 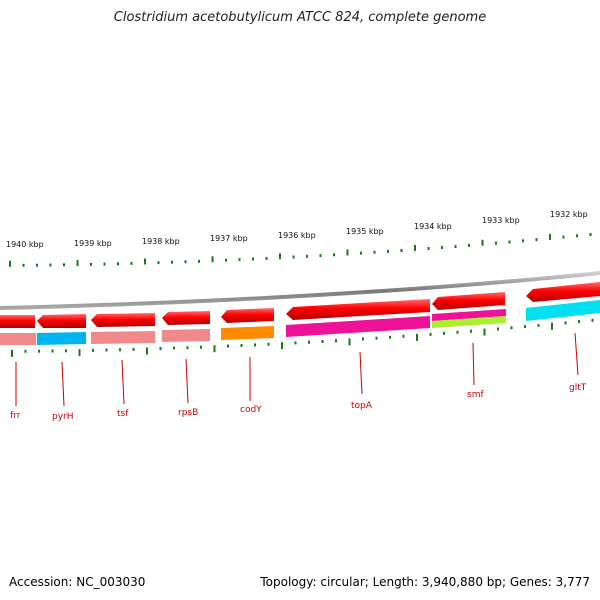 I want to click on leader-pyrH, so click(x=63, y=384).